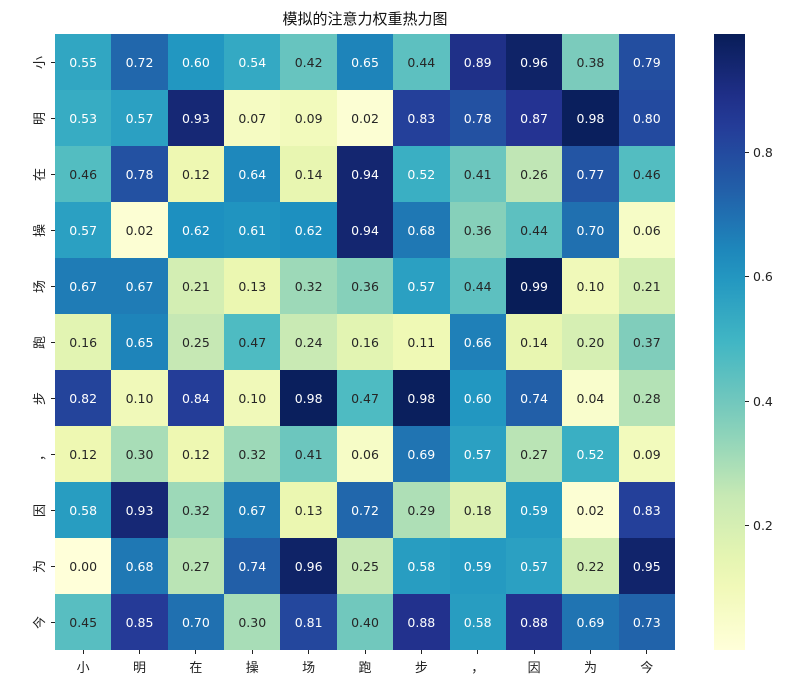  What do you see at coordinates (196, 398) in the screenshot?
I see `heatmap-cell: 0.84` at bounding box center [196, 398].